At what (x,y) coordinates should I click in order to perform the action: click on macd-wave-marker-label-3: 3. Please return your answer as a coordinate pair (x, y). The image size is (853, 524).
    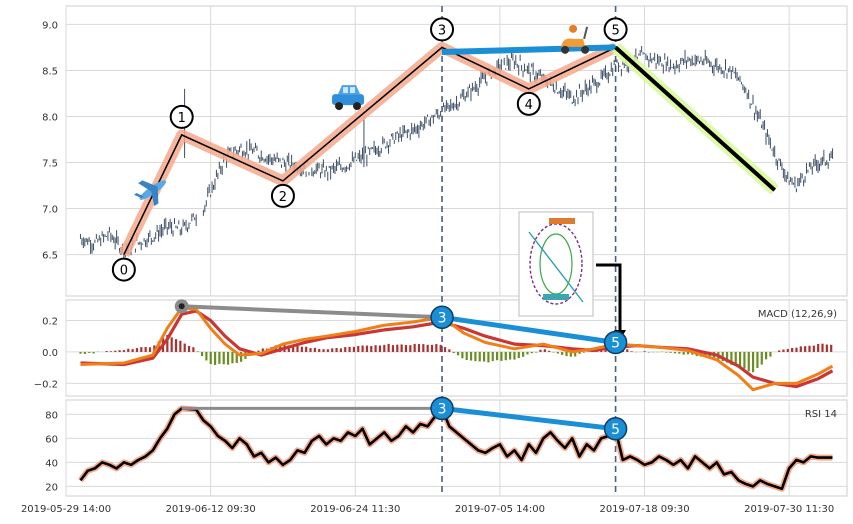
    Looking at the image, I should click on (442, 318).